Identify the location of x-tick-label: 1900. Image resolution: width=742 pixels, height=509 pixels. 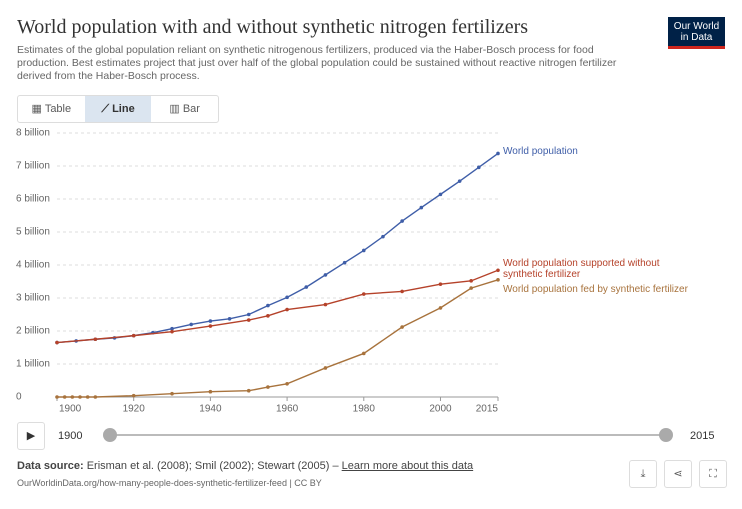
(70, 409).